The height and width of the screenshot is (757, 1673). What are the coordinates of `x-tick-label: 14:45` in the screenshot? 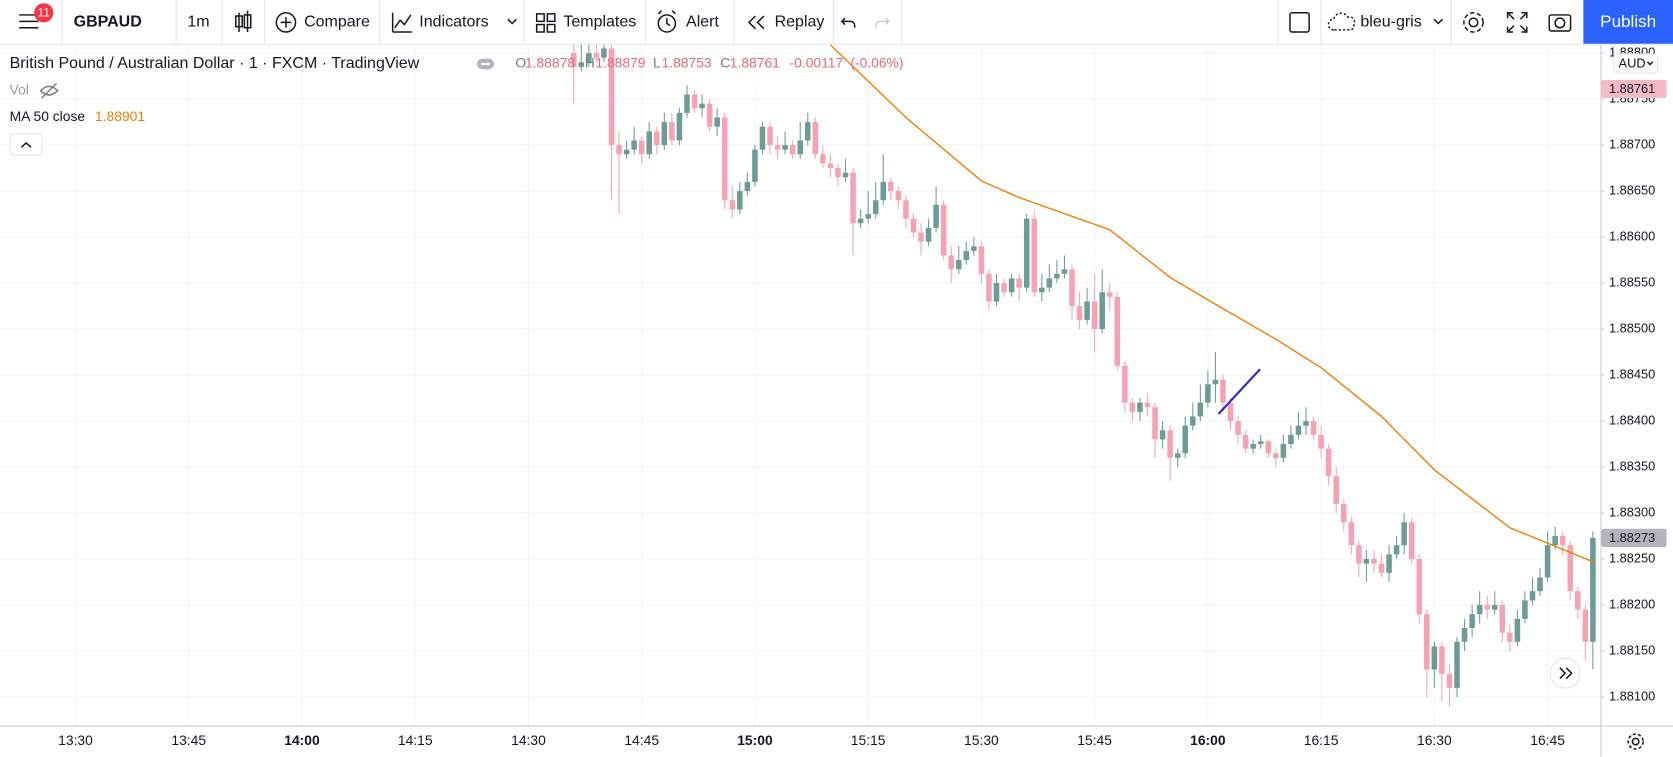 It's located at (641, 740).